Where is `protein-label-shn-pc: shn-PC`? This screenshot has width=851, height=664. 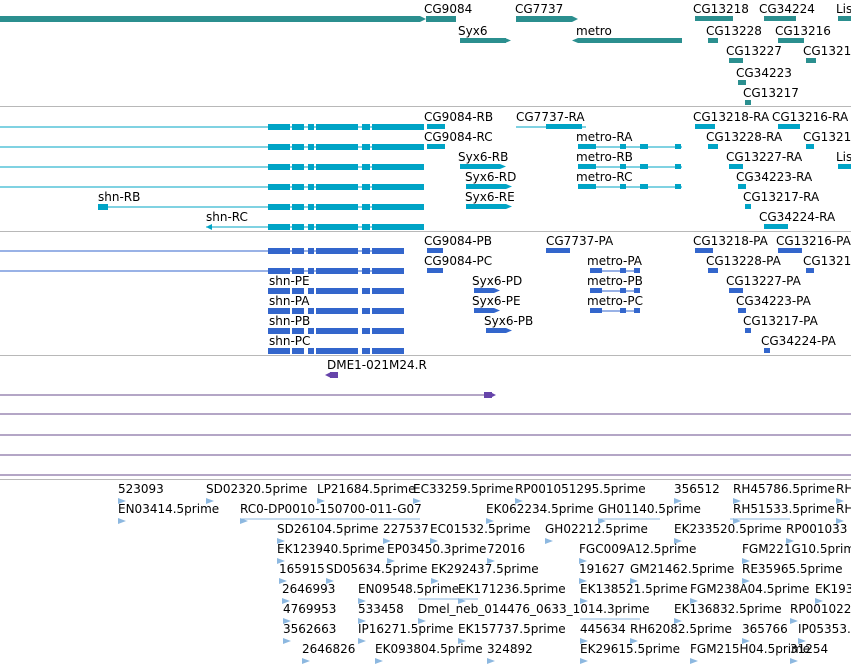
protein-label-shn-pc: shn-PC is located at coordinates (290, 341).